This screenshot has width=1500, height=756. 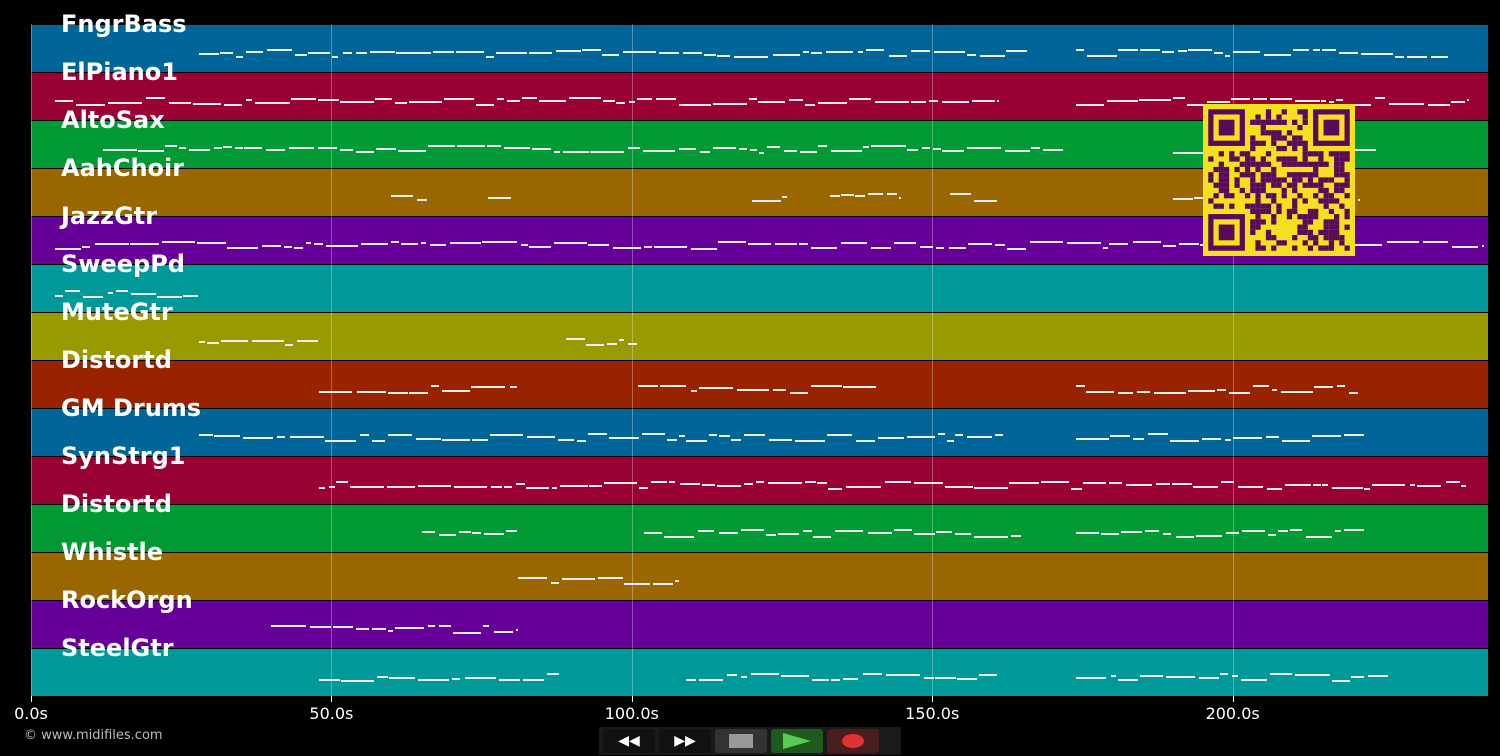 I want to click on fast-forward-button: ▶▶, so click(x=685, y=741).